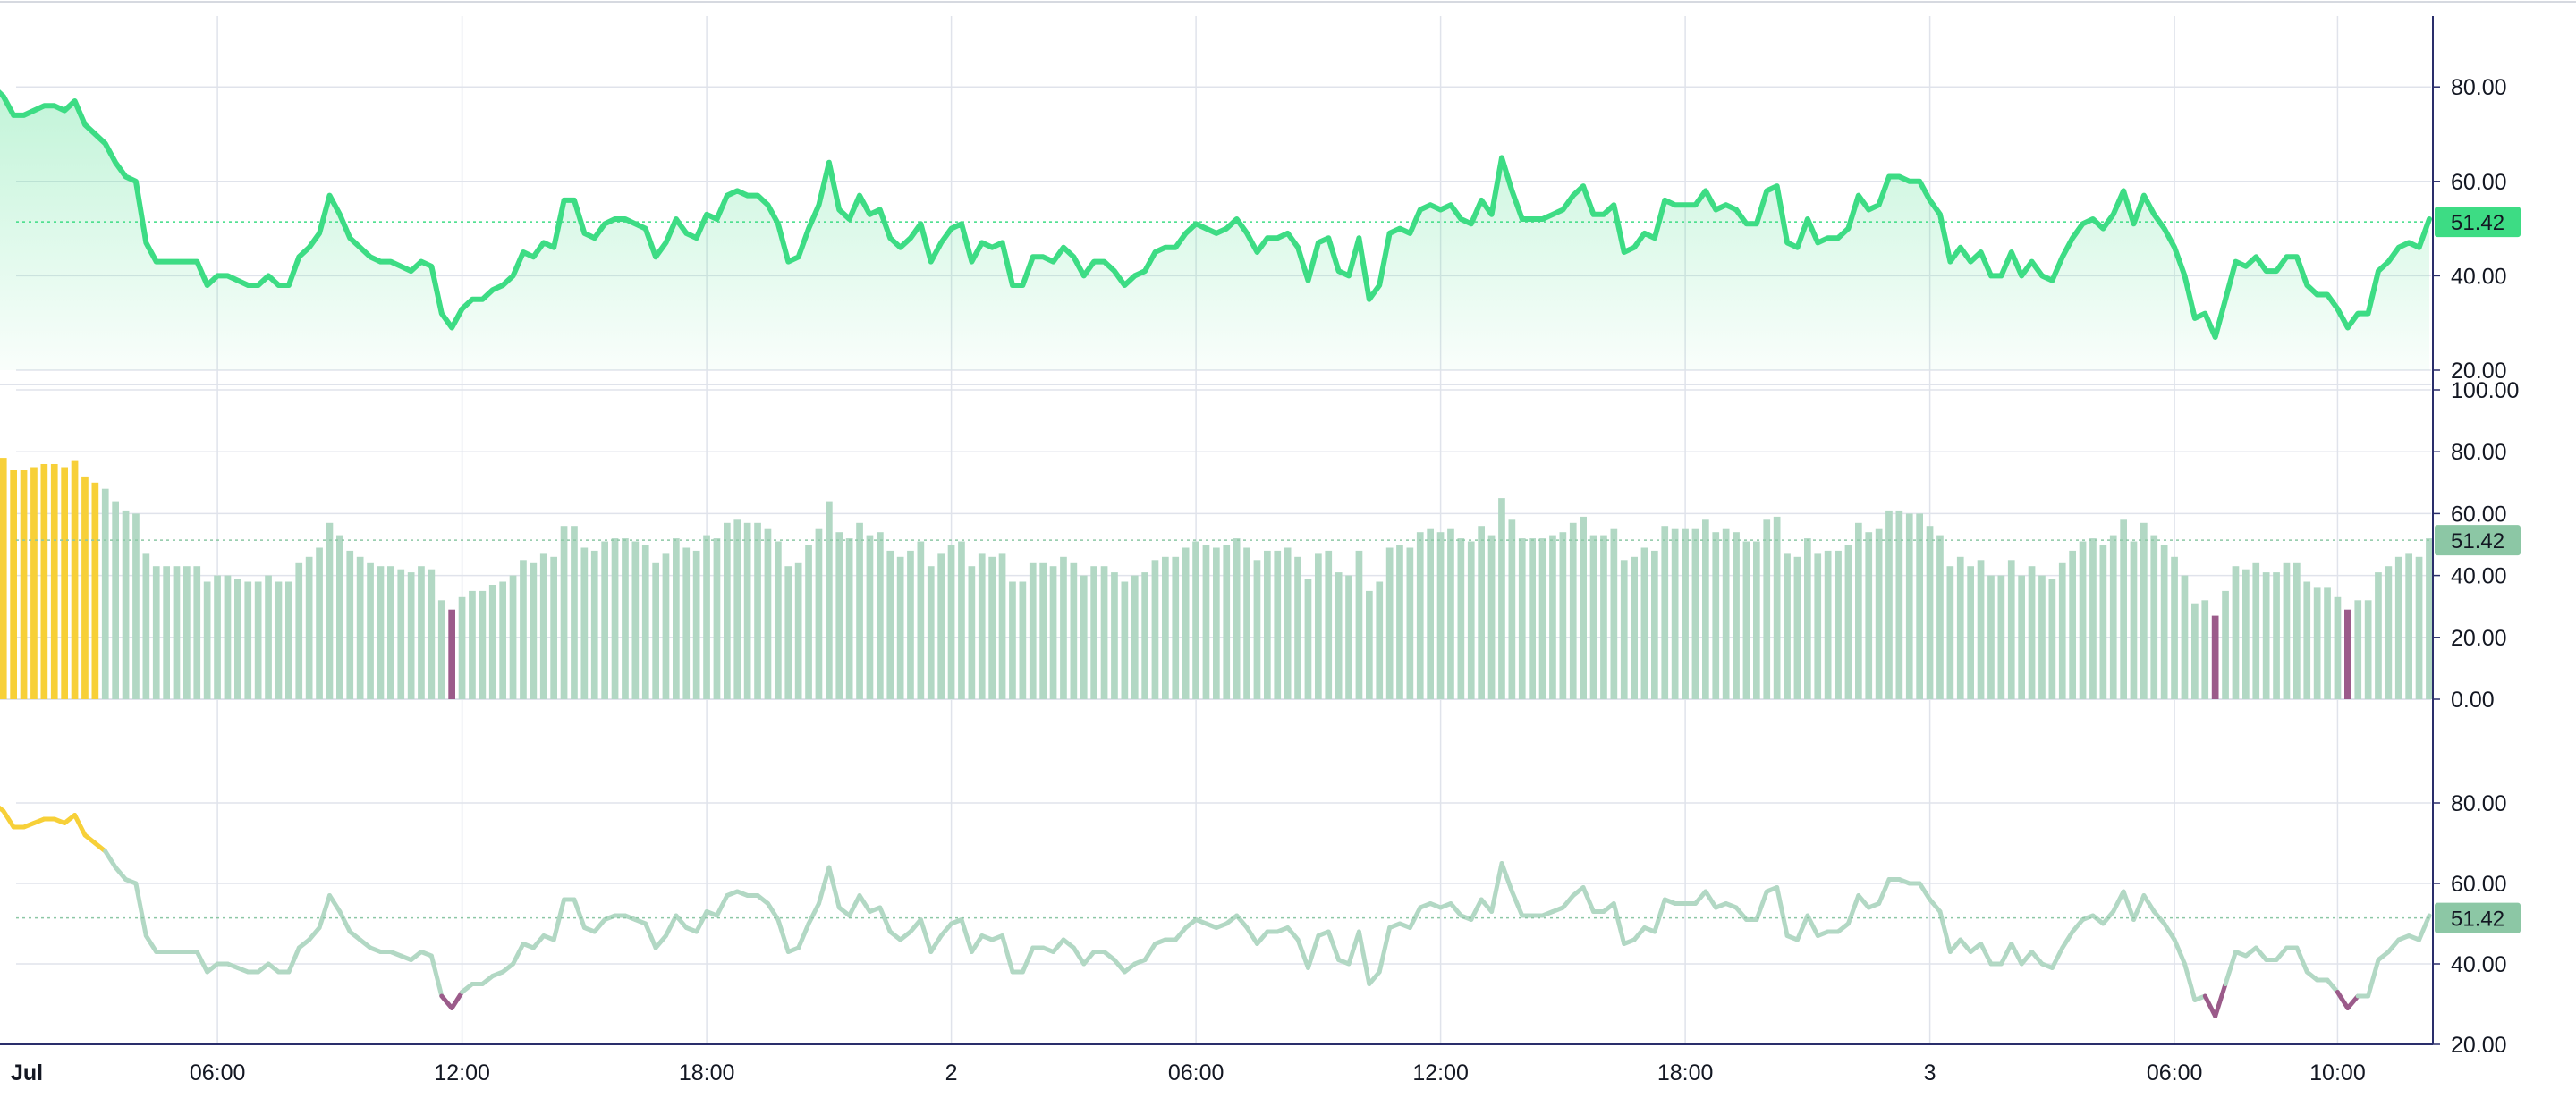  Describe the element at coordinates (2479, 182) in the screenshot. I see `y-tick-label: 60.00` at that location.